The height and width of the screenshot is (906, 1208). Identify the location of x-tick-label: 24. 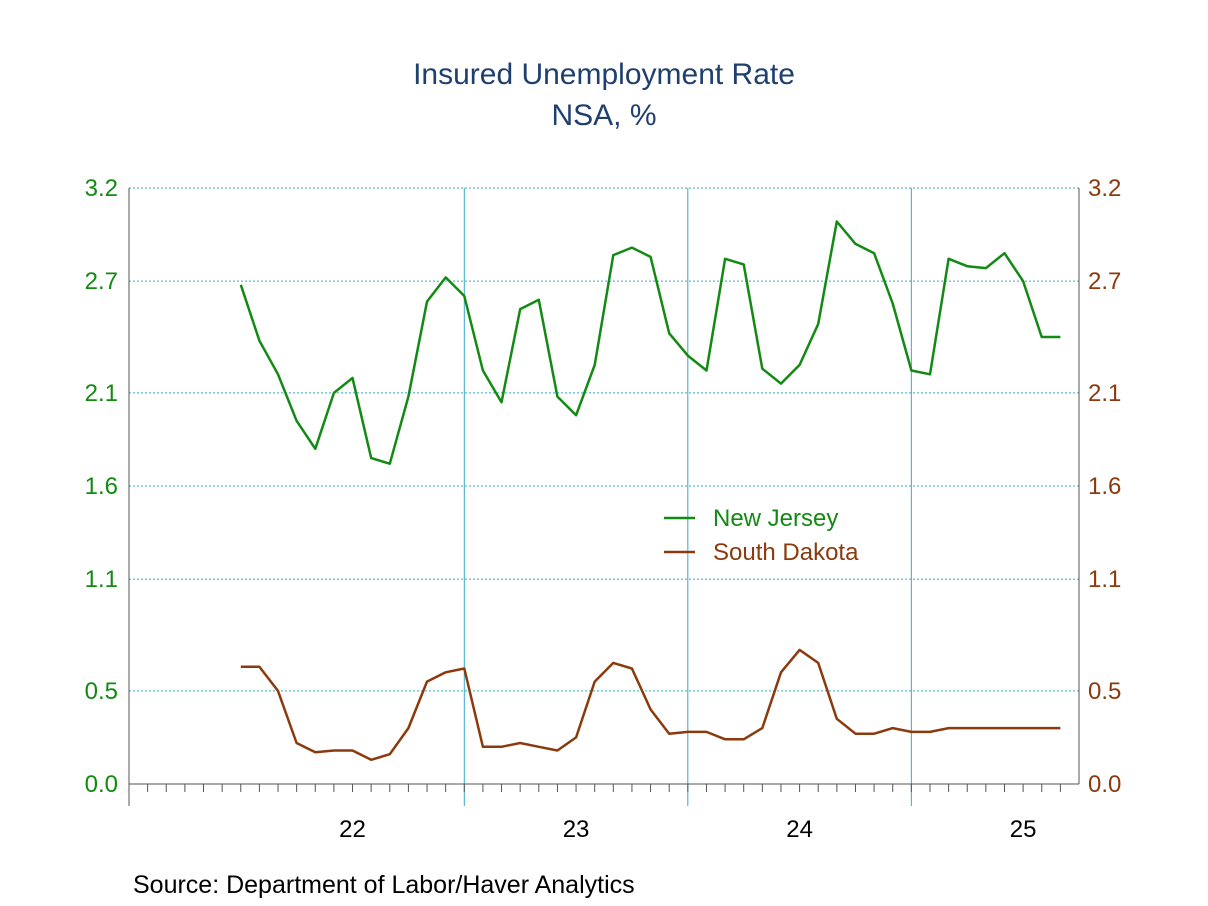
(799, 829).